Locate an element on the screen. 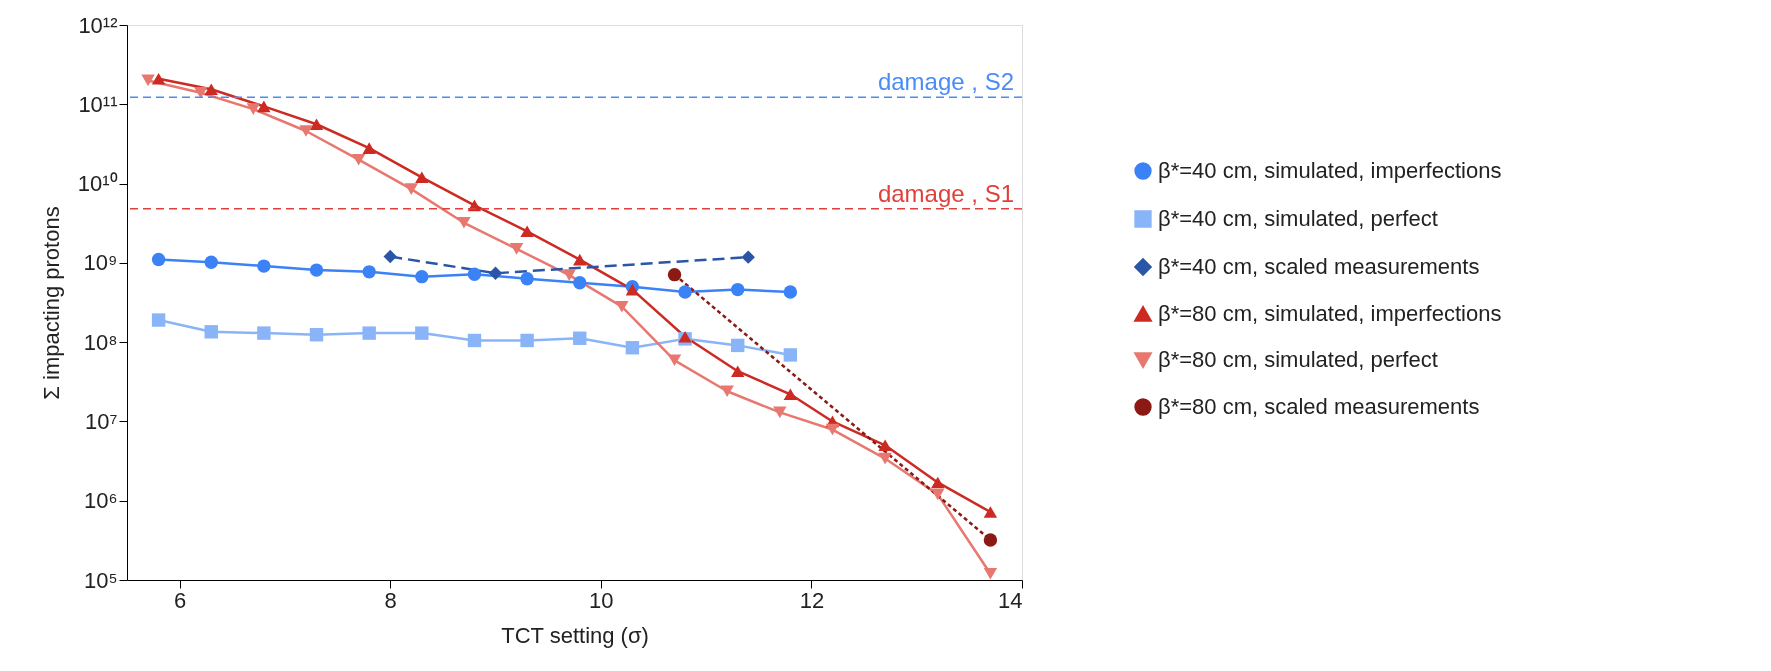 The image size is (1771, 671). ref-line-label: damage , S1 is located at coordinates (945, 193).